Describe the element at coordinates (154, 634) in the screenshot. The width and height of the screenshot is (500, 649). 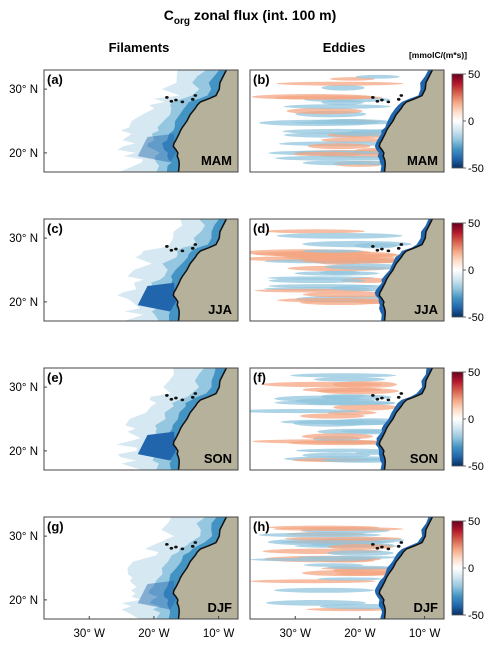
I see `x-tick-label: 20° W` at that location.